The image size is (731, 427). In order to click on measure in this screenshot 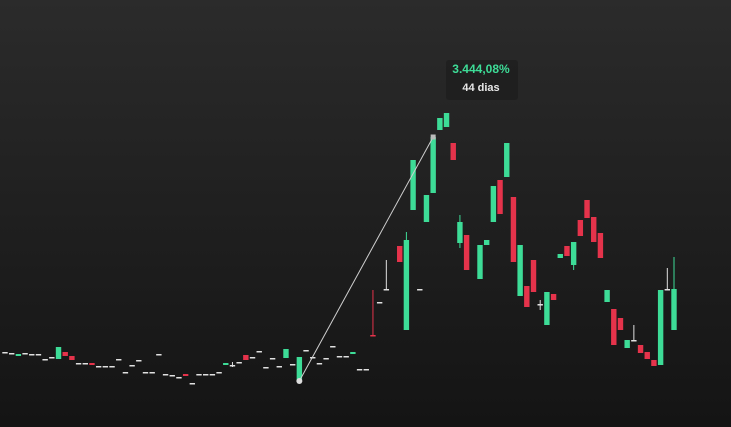, I will do `click(366, 259)`.